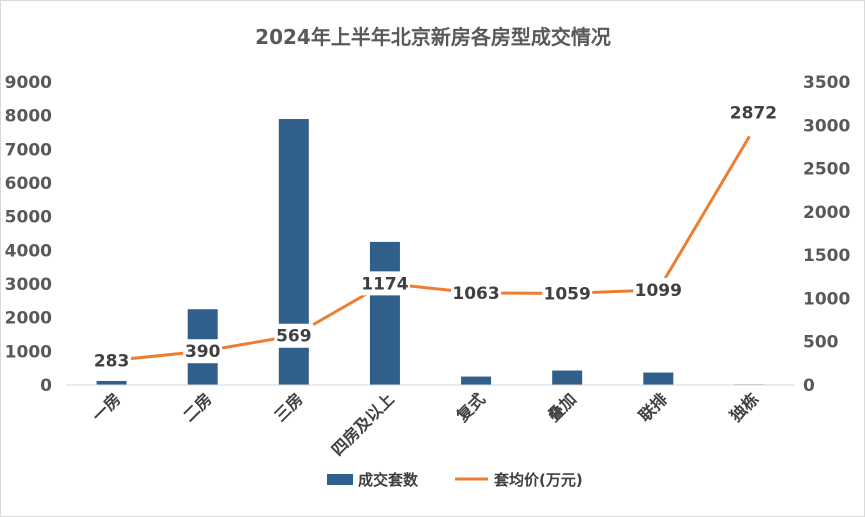  Describe the element at coordinates (28, 83) in the screenshot. I see `left-tick-label: 9000` at that location.